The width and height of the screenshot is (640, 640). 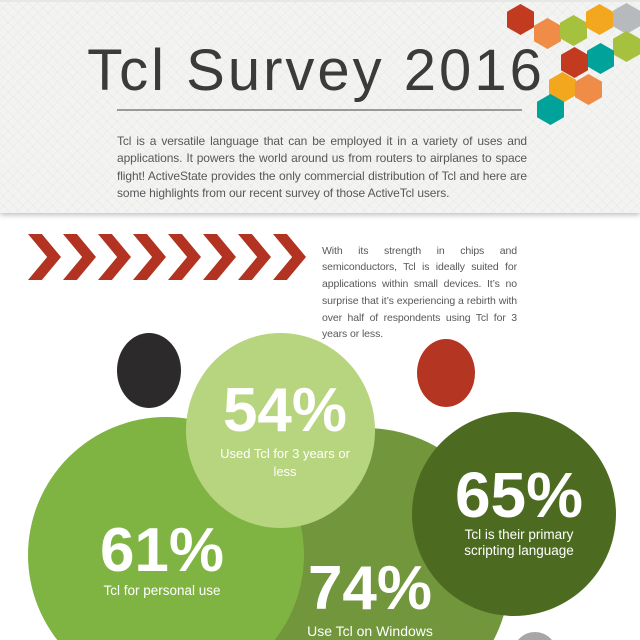 What do you see at coordinates (285, 410) in the screenshot?
I see `stat-value: 54%` at bounding box center [285, 410].